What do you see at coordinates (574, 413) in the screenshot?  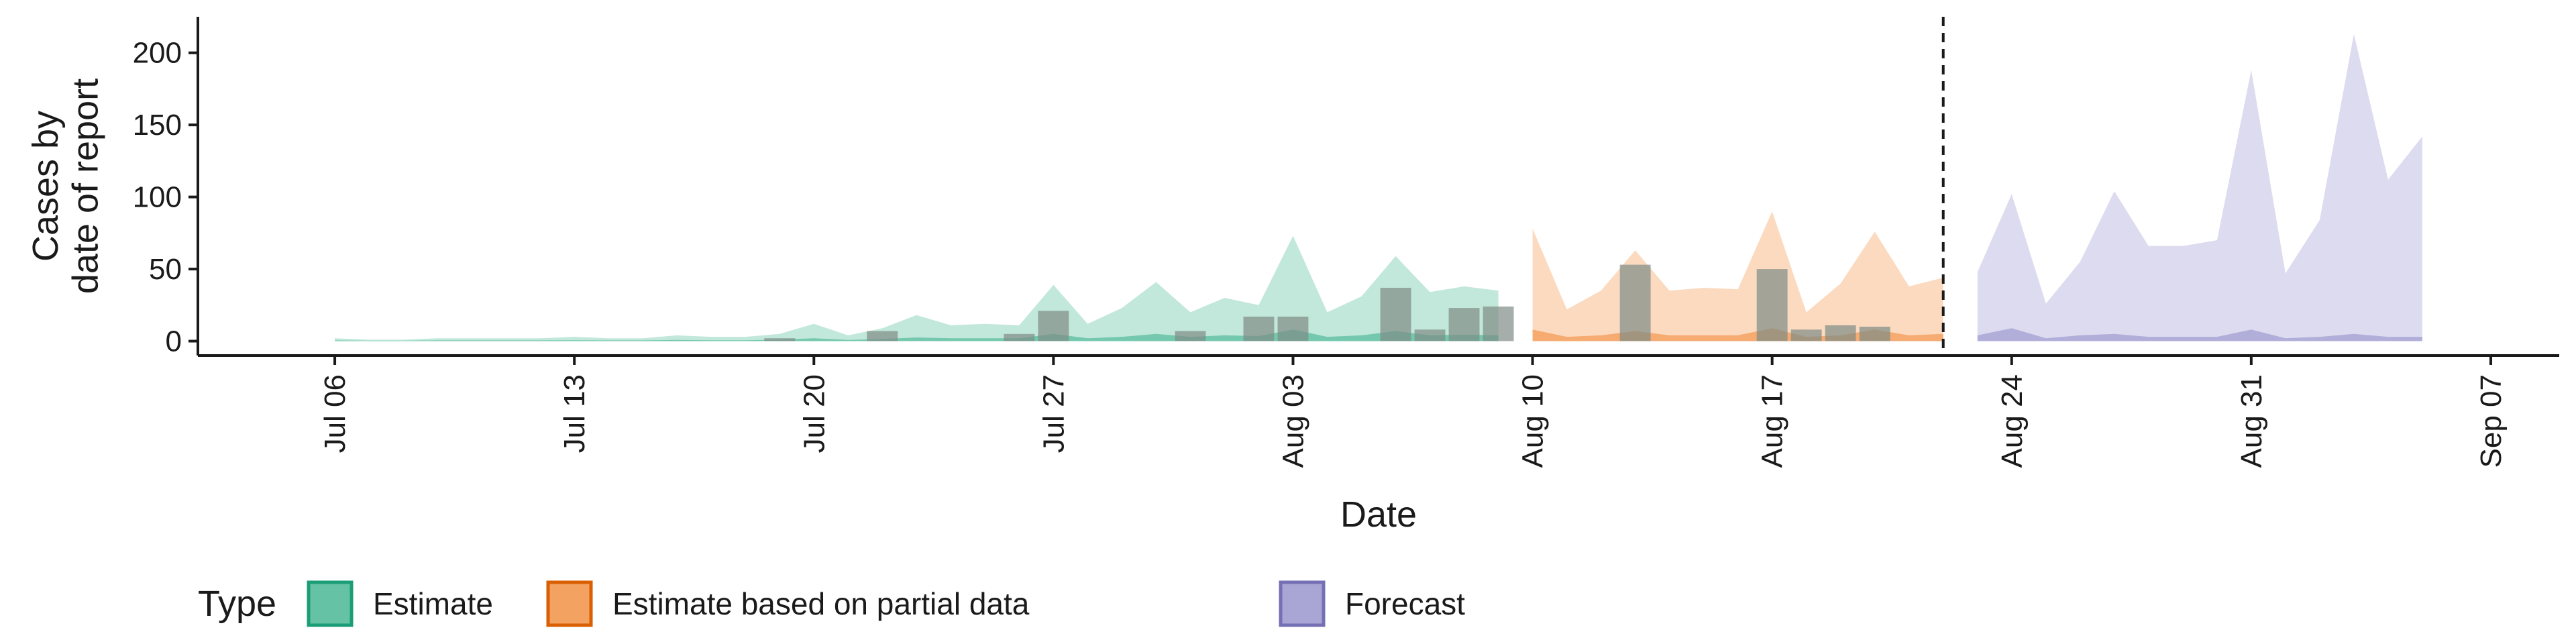 I see `x-tick-label: Jul 13` at bounding box center [574, 413].